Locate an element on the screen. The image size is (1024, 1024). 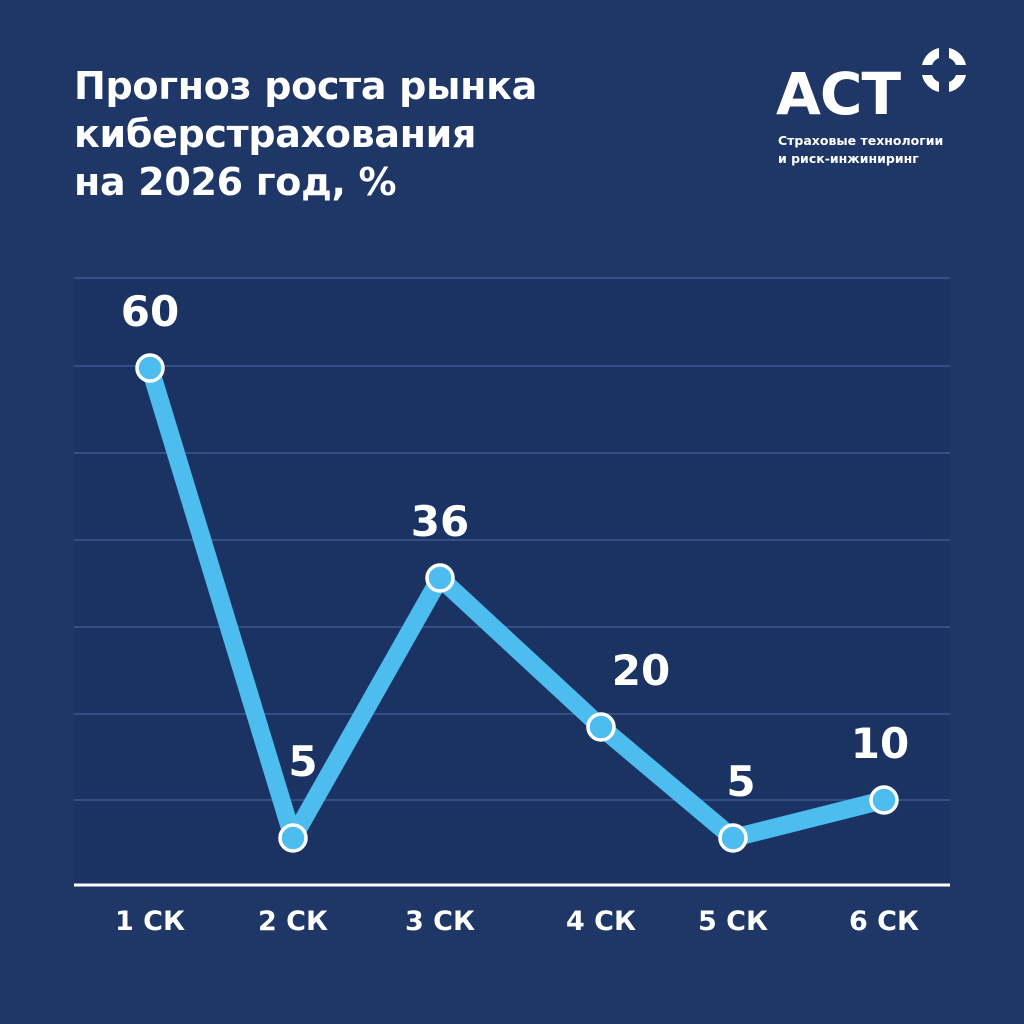
data-label-5: 5 is located at coordinates (740, 781).